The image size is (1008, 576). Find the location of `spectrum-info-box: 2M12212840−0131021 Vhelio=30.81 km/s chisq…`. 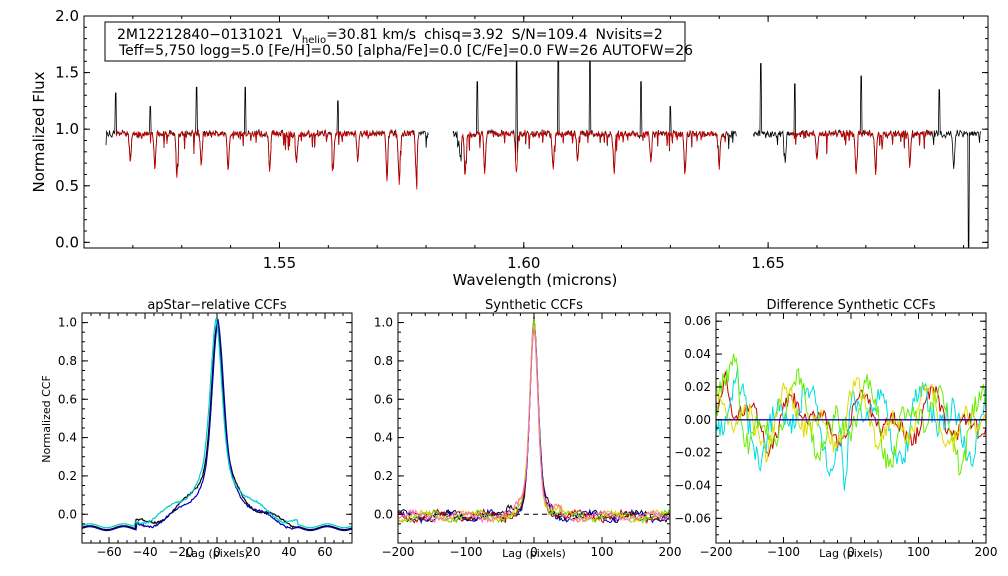

spectrum-info-box: 2M12212840−0131021 Vhelio=30.81 km/s chisq… is located at coordinates (398, 41).